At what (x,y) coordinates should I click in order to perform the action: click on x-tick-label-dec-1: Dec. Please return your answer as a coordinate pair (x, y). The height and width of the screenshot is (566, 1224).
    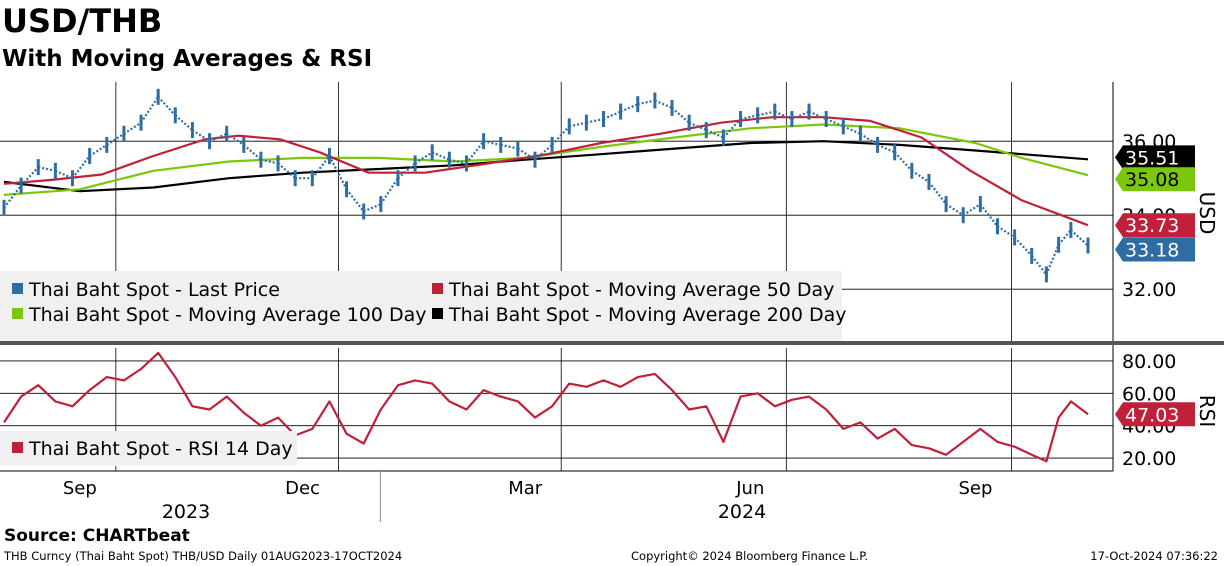
    Looking at the image, I should click on (302, 488).